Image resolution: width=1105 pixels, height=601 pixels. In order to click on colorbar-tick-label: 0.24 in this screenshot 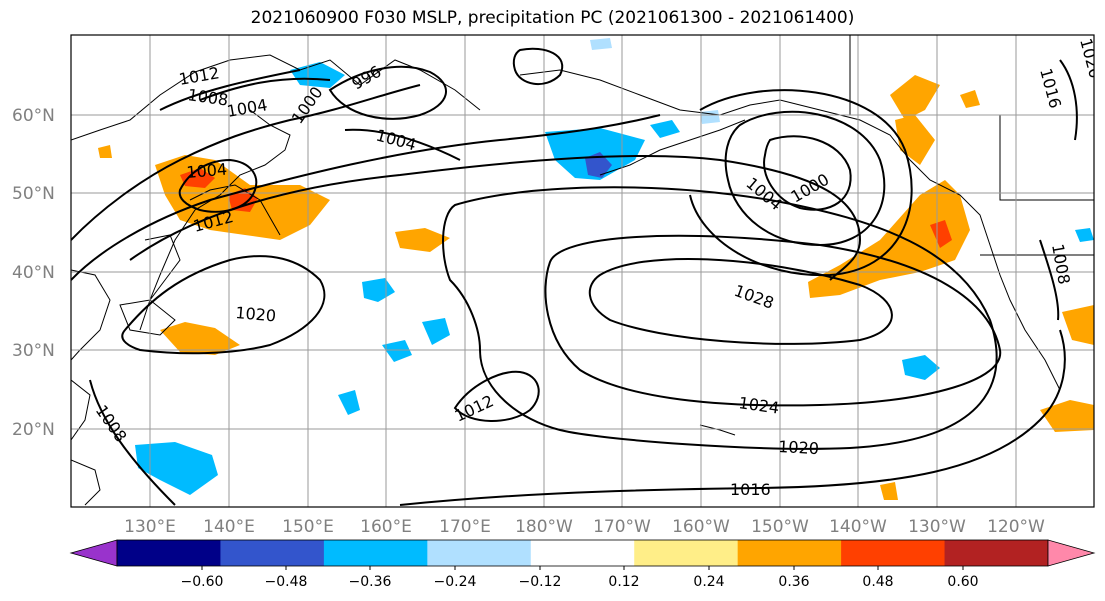, I will do `click(708, 582)`.